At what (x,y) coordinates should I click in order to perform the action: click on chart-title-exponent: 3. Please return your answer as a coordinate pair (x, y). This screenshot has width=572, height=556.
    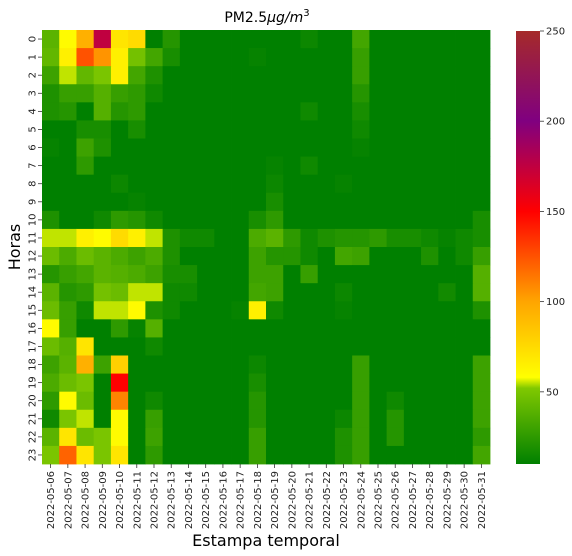
    Looking at the image, I should click on (306, 13).